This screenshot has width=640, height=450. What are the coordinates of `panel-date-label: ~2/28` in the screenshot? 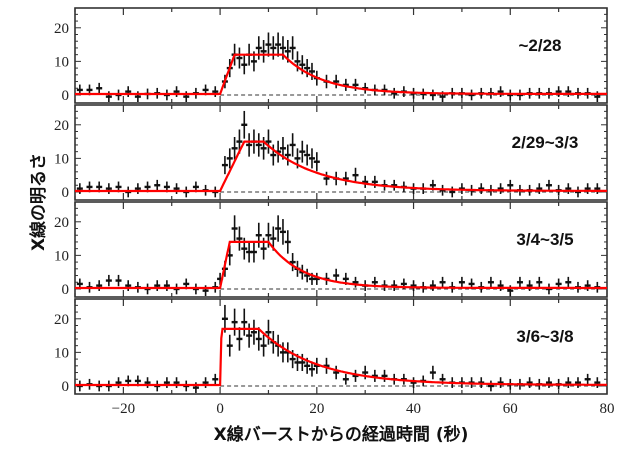 It's located at (539, 45).